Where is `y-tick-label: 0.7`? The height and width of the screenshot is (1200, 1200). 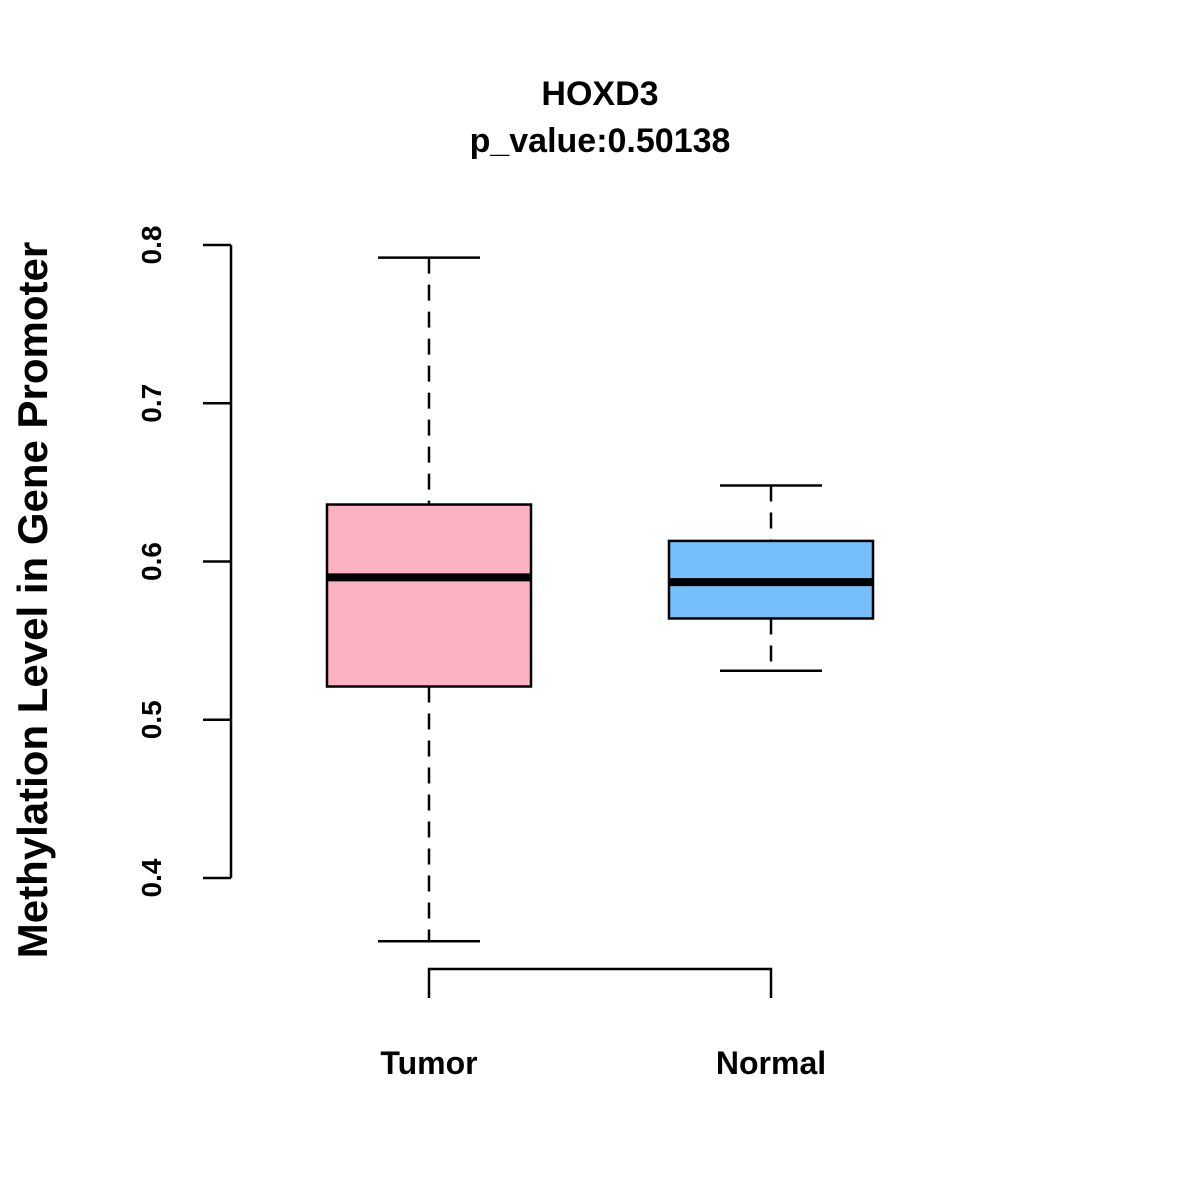
y-tick-label: 0.7 is located at coordinates (151, 403).